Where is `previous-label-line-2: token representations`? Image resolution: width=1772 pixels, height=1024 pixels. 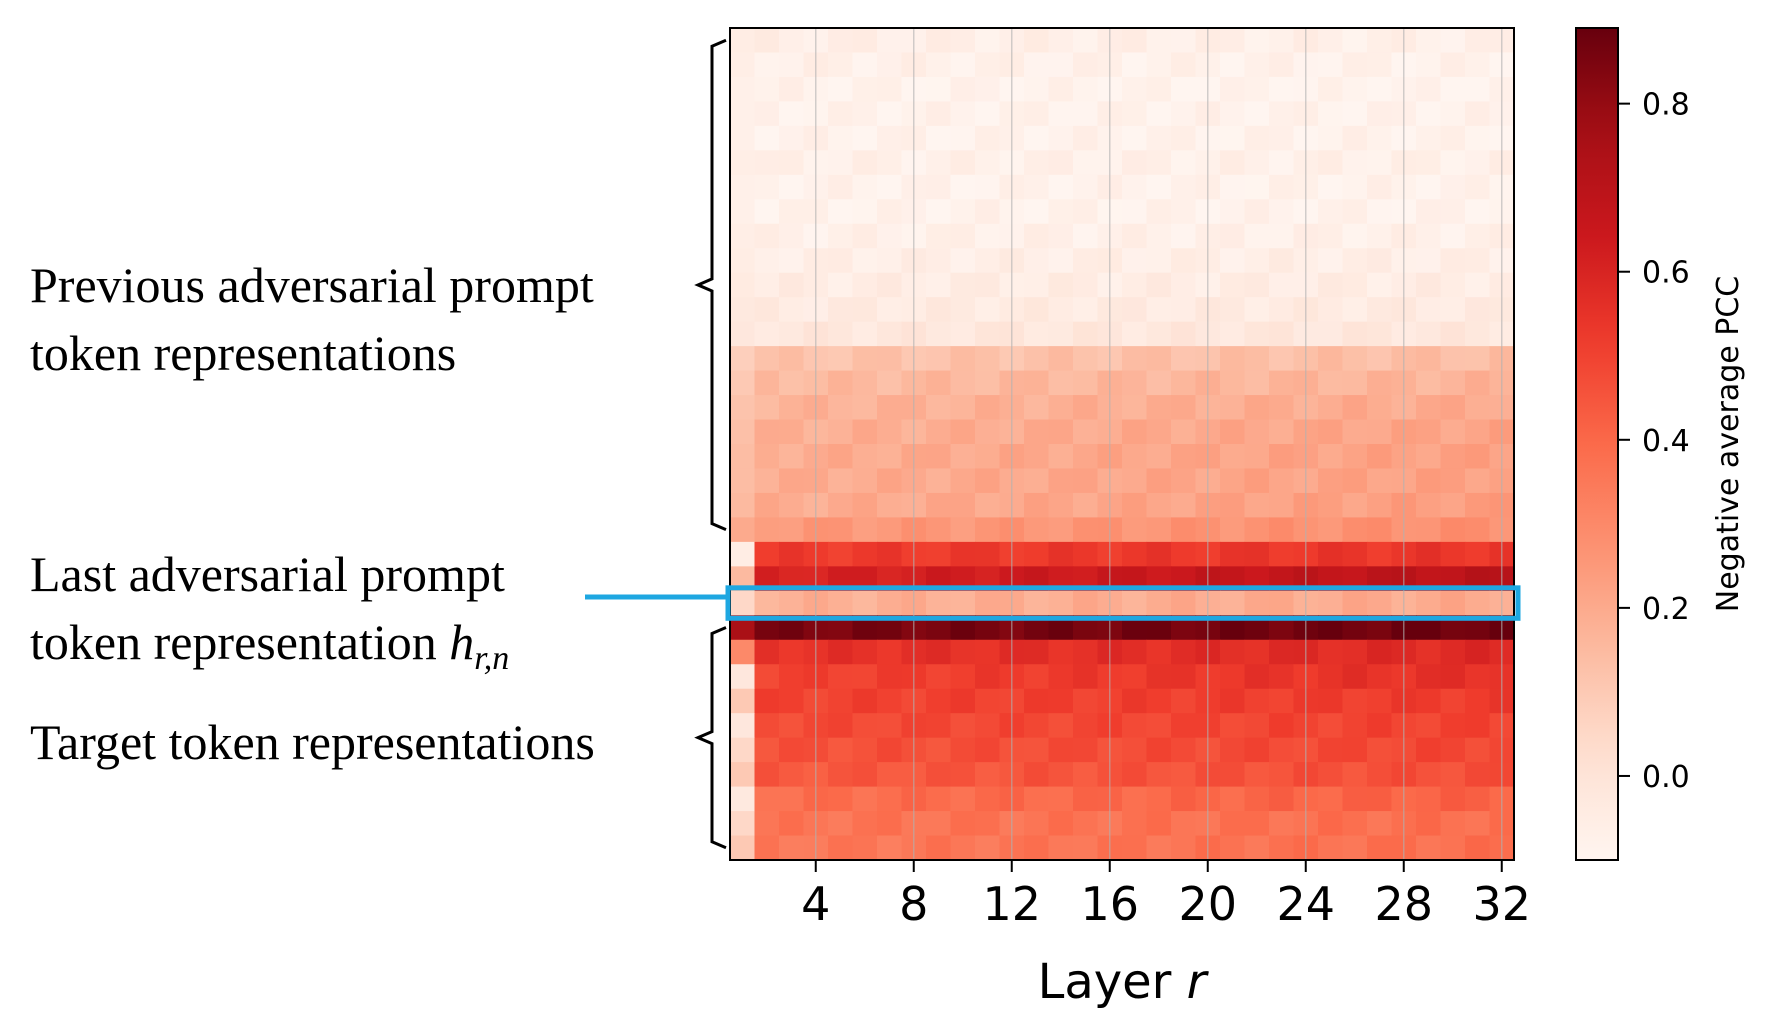
previous-label-line-2: token representations is located at coordinates (243, 353).